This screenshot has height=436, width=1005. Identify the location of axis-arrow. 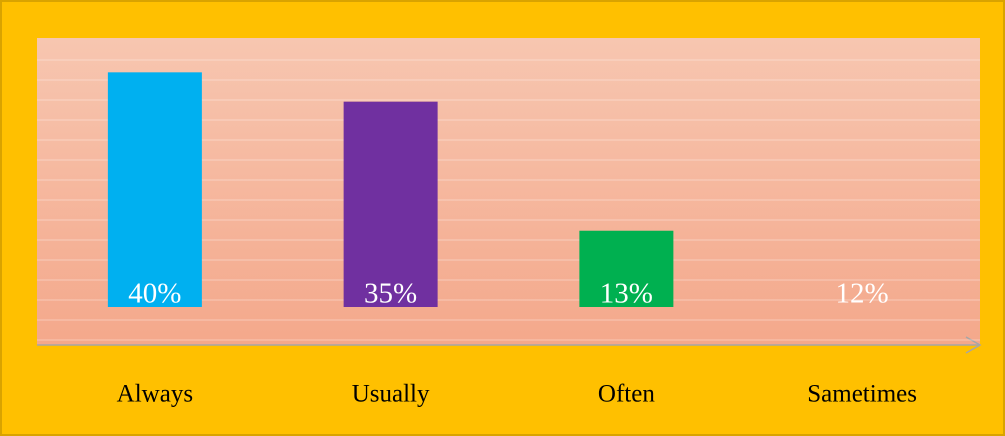
(973, 345).